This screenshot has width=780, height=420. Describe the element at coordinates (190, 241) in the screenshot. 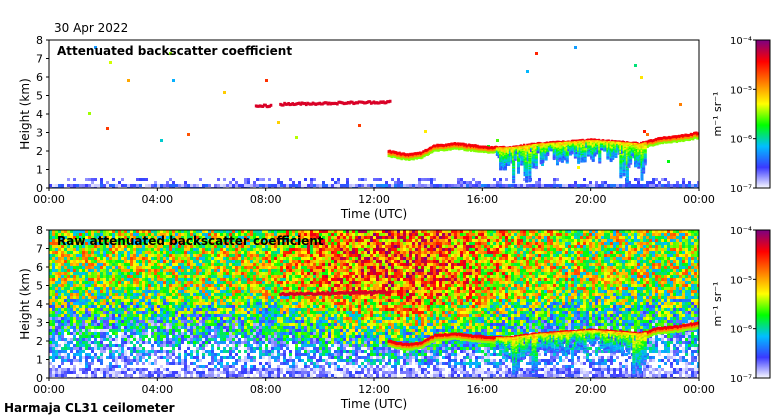

I see `panel-title: Raw attenuated backscatter coefficient` at that location.